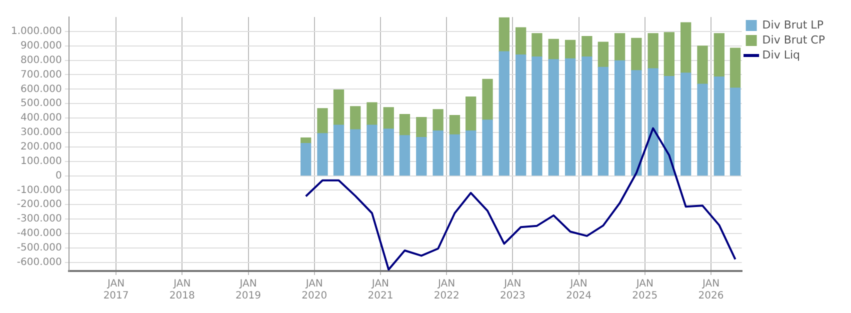 Image resolution: width=851 pixels, height=313 pixels. Describe the element at coordinates (513, 290) in the screenshot. I see `x-tick-label: JAN 2023` at that location.